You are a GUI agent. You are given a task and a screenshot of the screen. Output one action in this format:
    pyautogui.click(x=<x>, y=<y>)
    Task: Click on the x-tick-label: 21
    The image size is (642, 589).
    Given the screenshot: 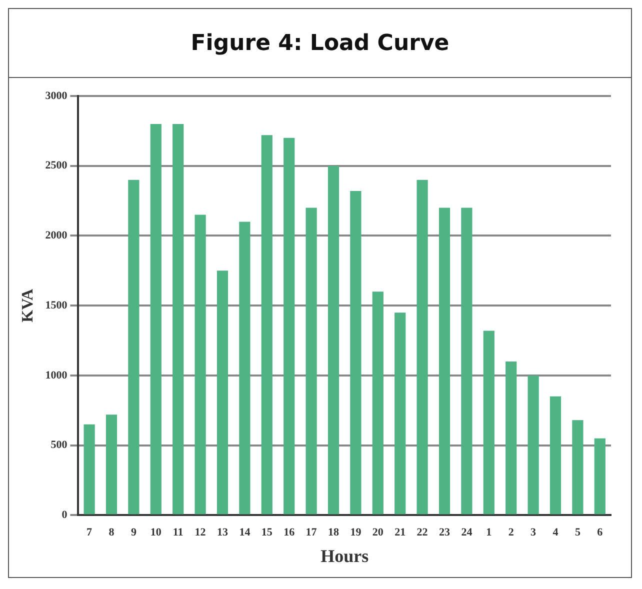 What is the action you would take?
    pyautogui.click(x=400, y=532)
    